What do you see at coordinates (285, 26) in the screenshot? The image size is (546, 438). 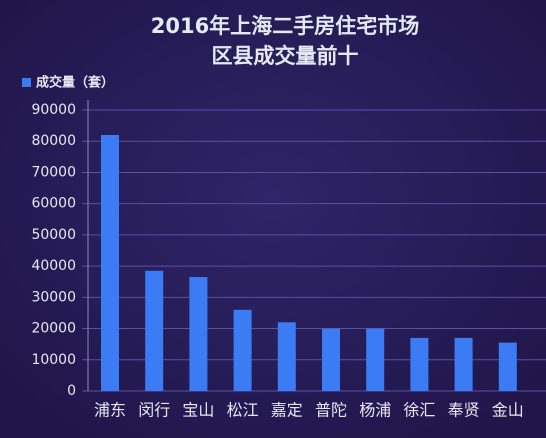 I see `chart-title: 2016年上海二手房住宅市场` at bounding box center [285, 26].